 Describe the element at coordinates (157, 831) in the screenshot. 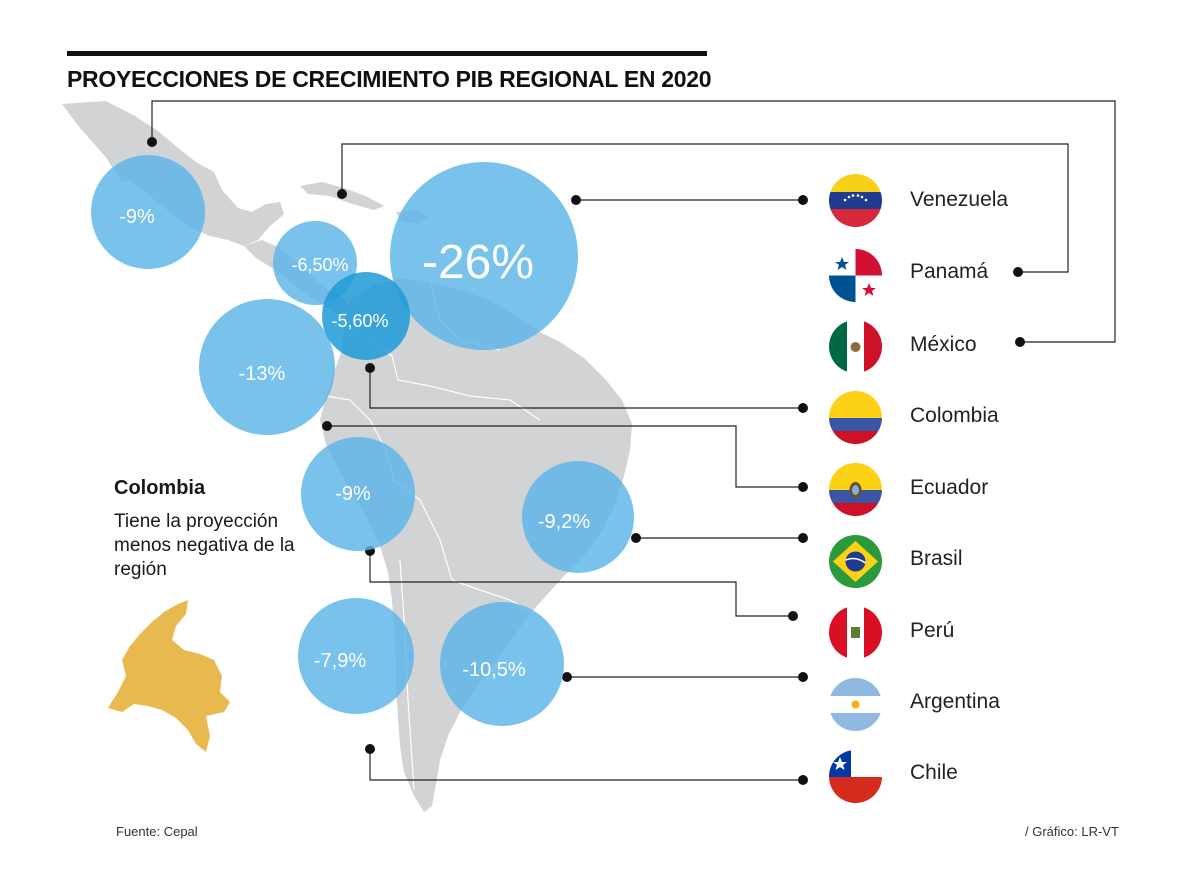

I see `source-credit: Fuente: Cepal` at that location.